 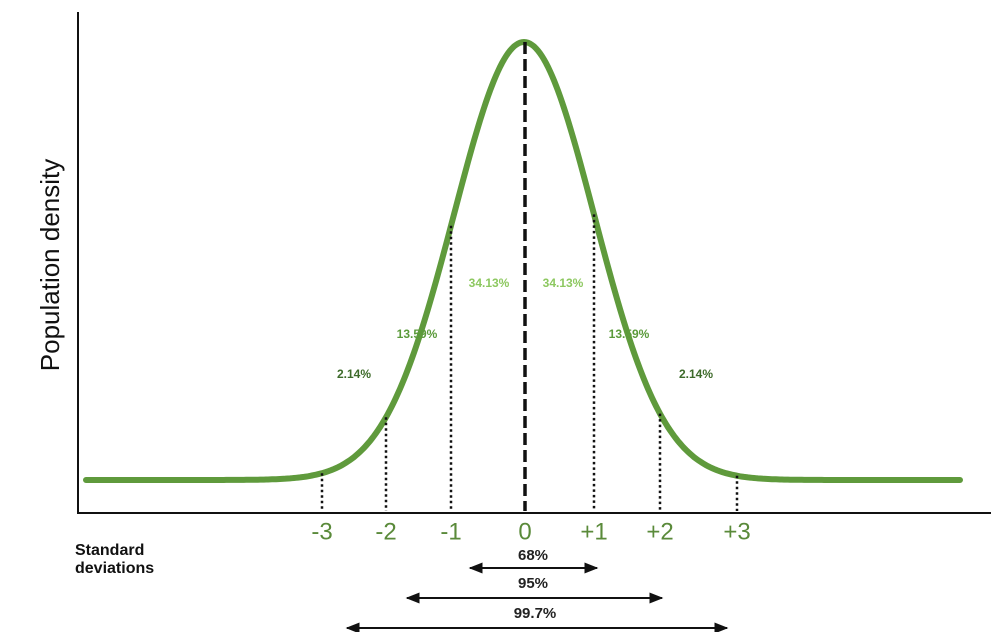 I want to click on range-label: 95%, so click(x=533, y=583).